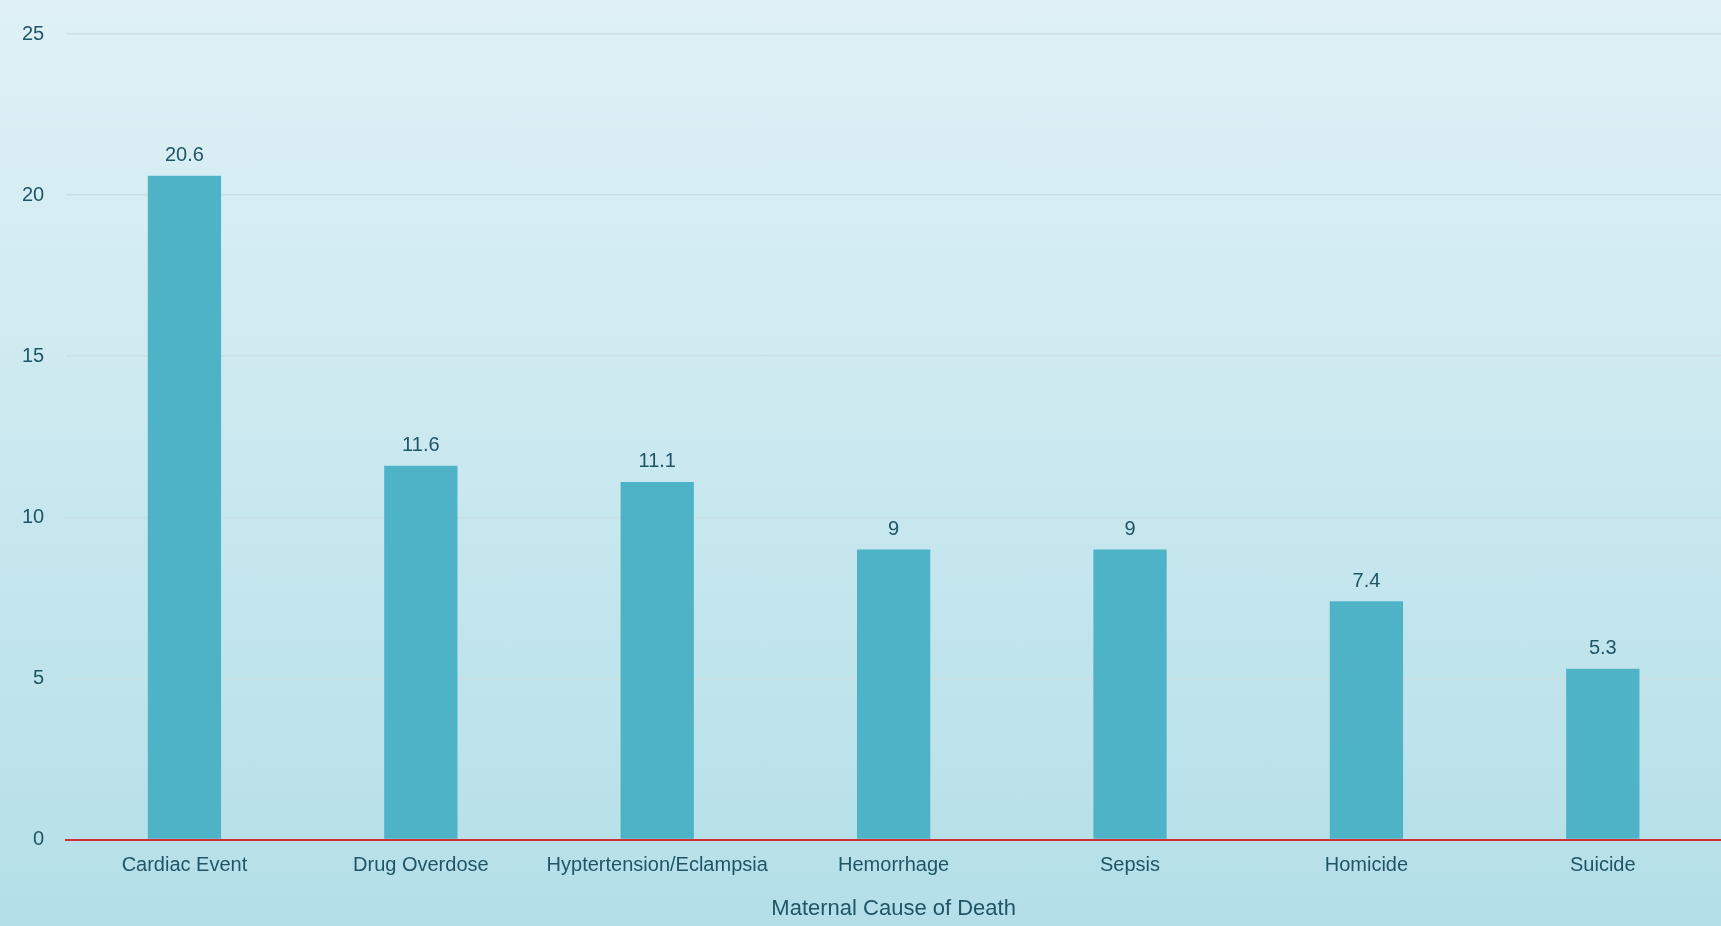 This screenshot has width=1721, height=926. I want to click on data-label: 7.4, so click(1366, 579).